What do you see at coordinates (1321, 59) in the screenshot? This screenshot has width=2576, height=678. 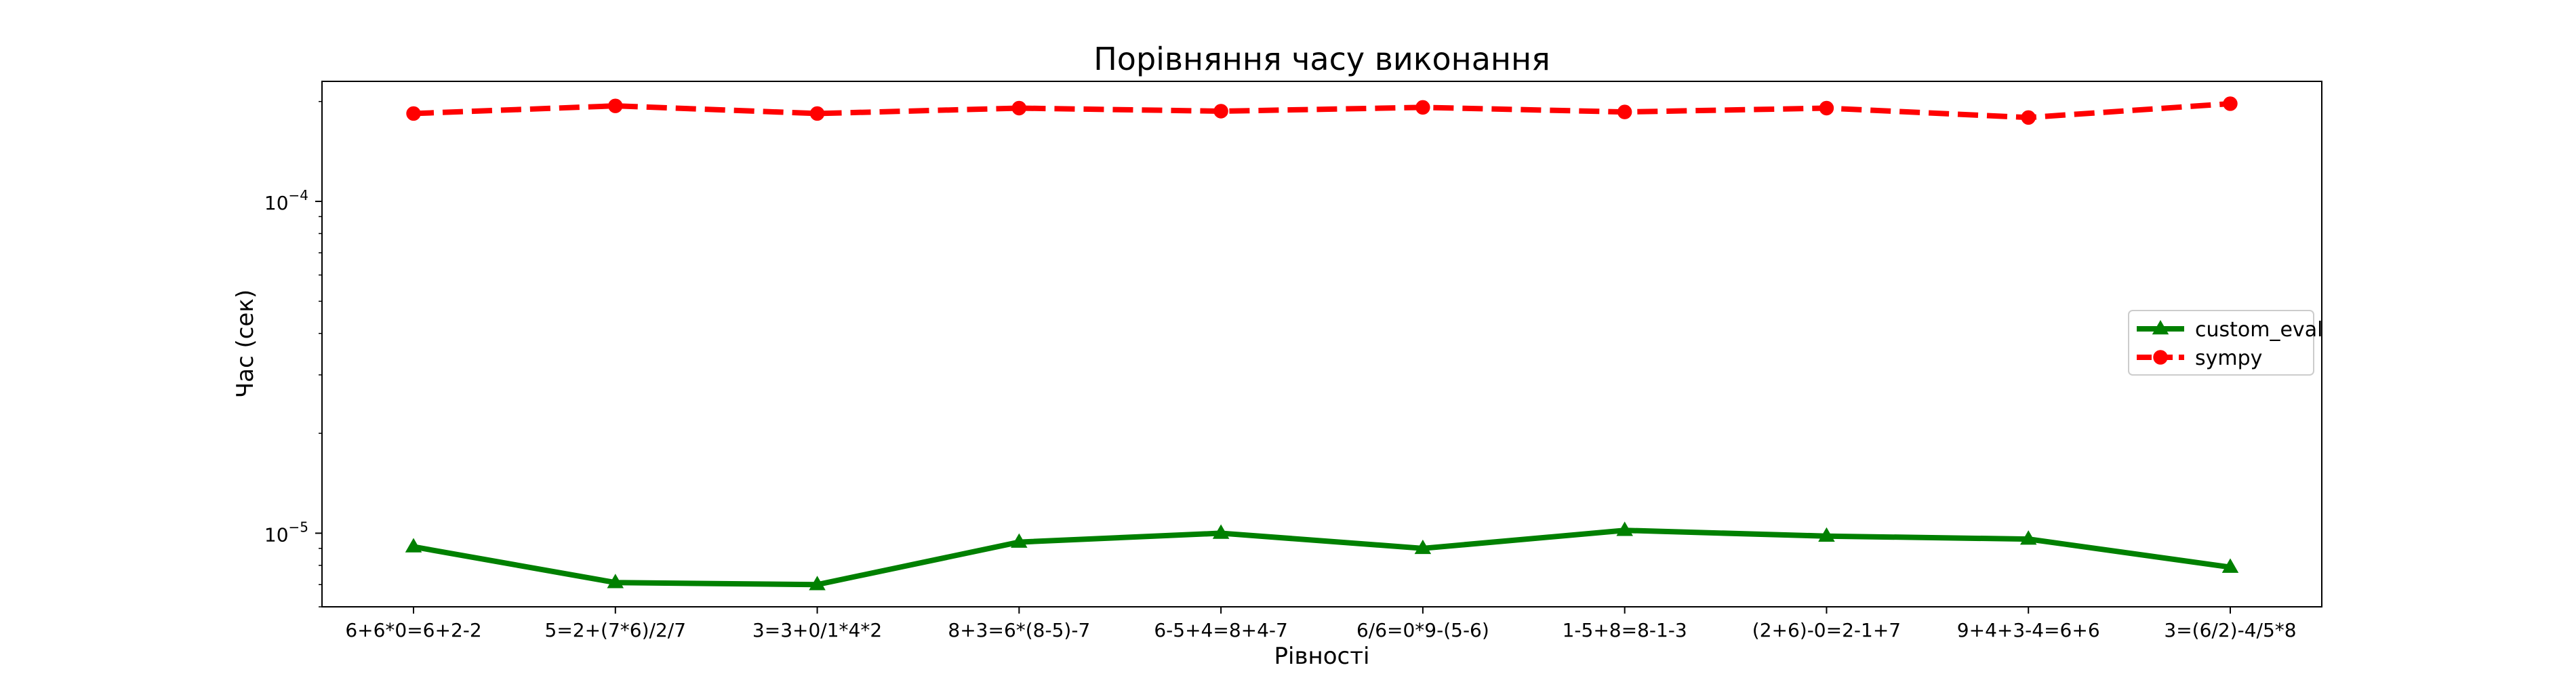 I see `chart-title: Порівняння часу виконання` at bounding box center [1321, 59].